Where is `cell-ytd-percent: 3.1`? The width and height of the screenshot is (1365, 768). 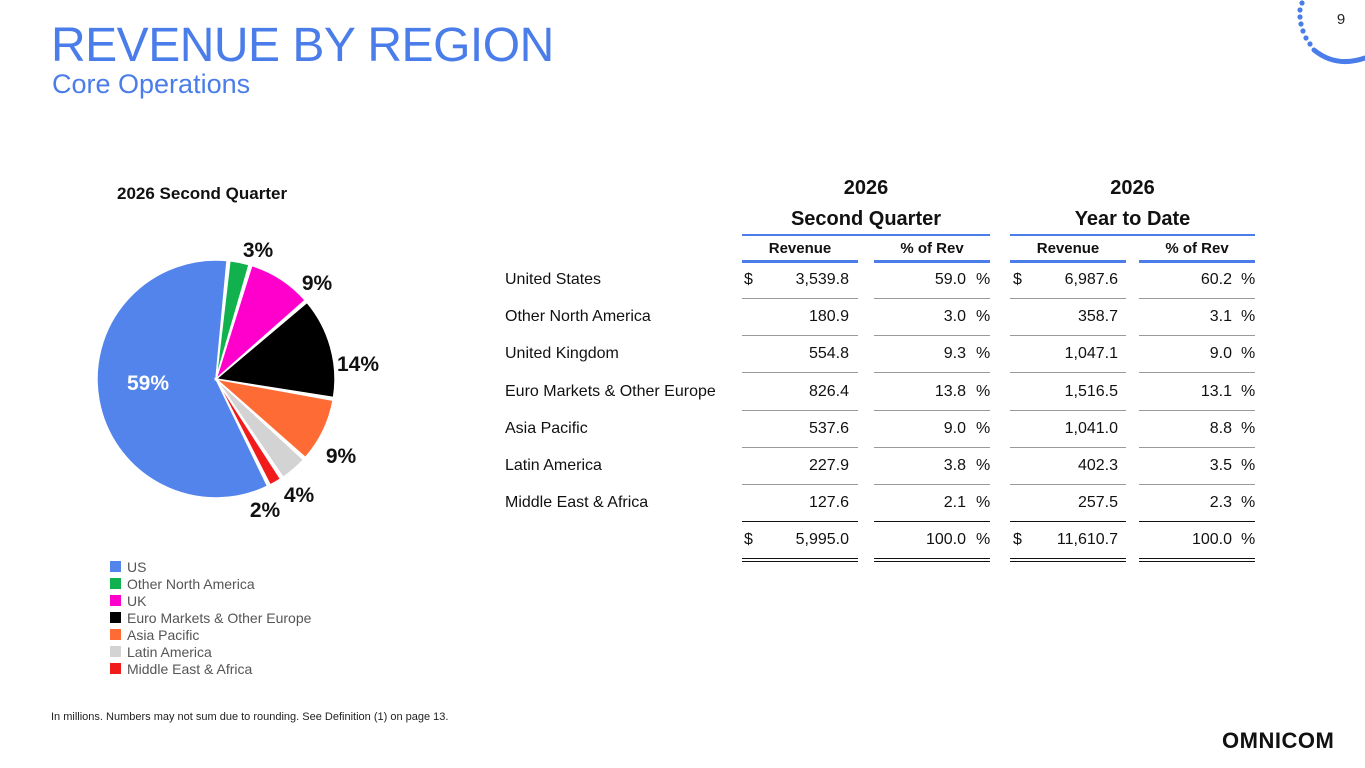
cell-ytd-percent: 3.1 is located at coordinates (1220, 317).